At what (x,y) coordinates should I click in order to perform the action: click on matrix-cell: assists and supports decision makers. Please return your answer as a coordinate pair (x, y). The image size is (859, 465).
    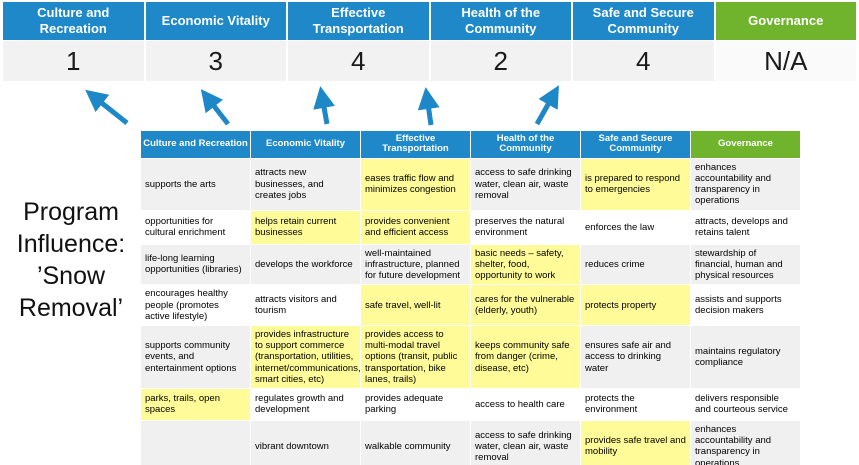
    Looking at the image, I should click on (745, 305).